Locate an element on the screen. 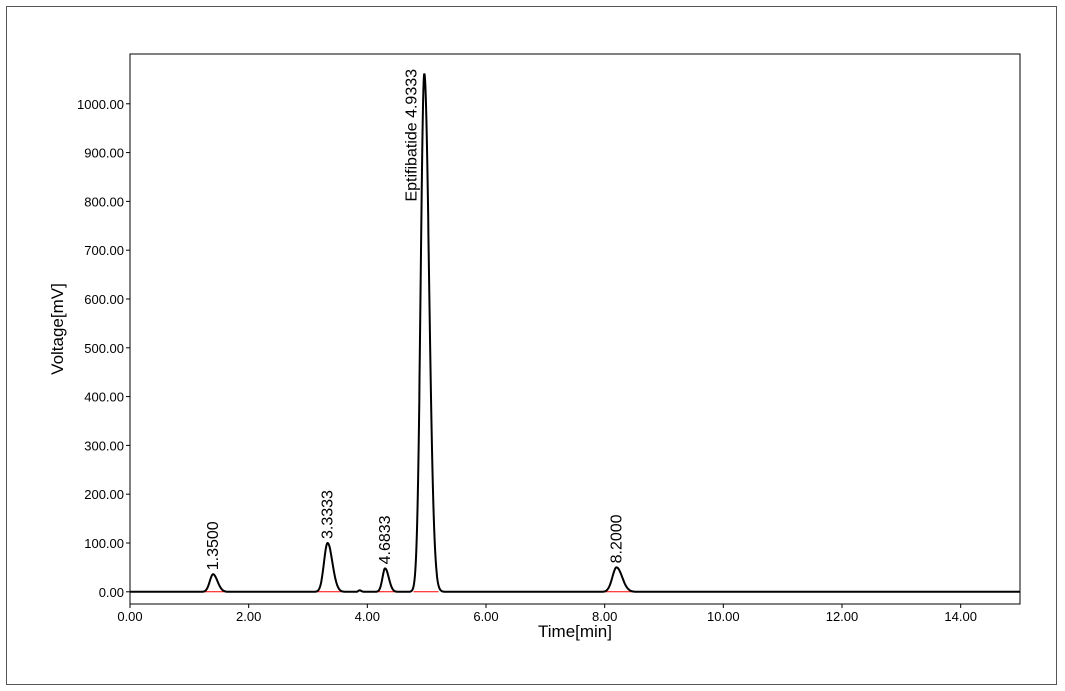 The image size is (1065, 691). y-tick-label: 800.00 is located at coordinates (104, 201).